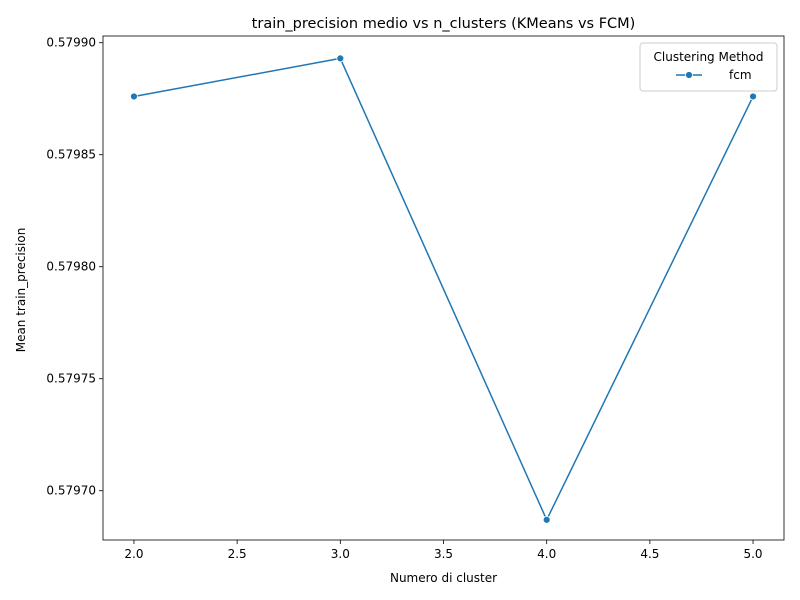 This screenshot has height=600, width=800. I want to click on y-tick-label: 0.57990, so click(71, 43).